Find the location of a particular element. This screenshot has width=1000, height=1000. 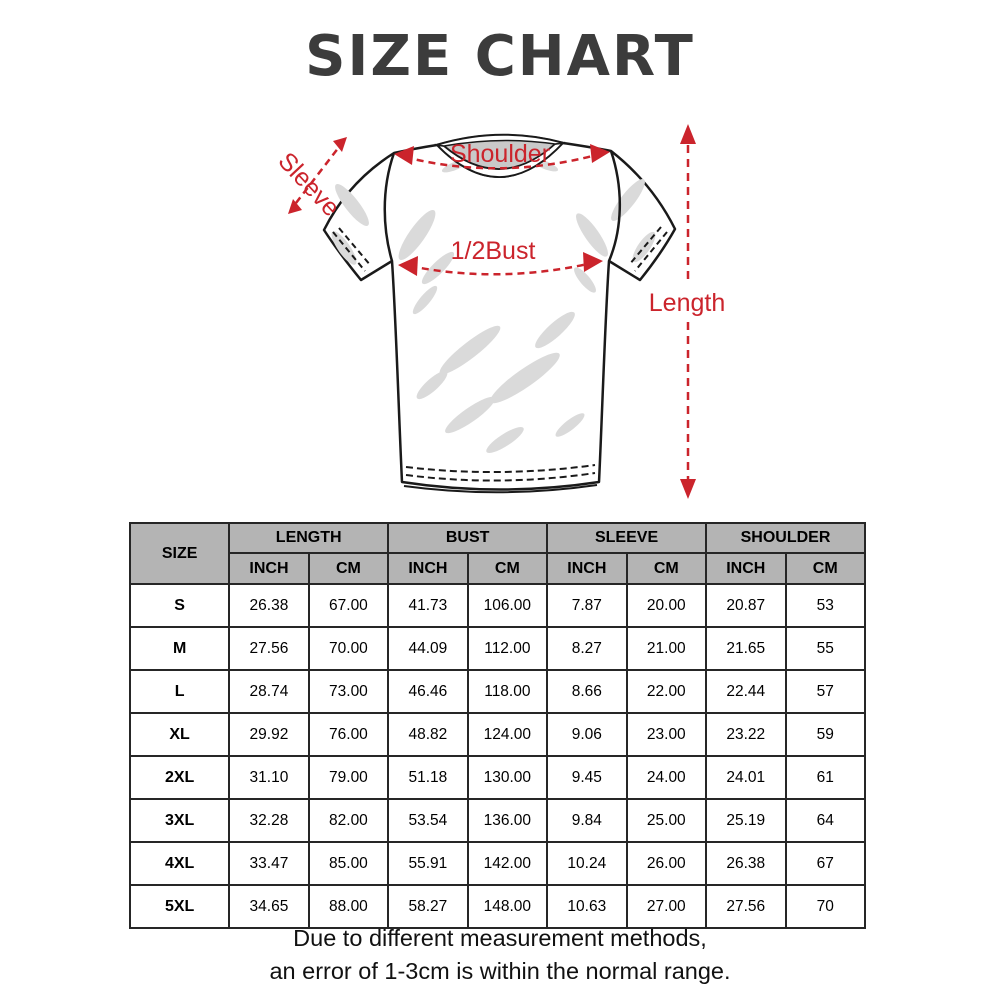

value-cell: 148.00 is located at coordinates (507, 906).